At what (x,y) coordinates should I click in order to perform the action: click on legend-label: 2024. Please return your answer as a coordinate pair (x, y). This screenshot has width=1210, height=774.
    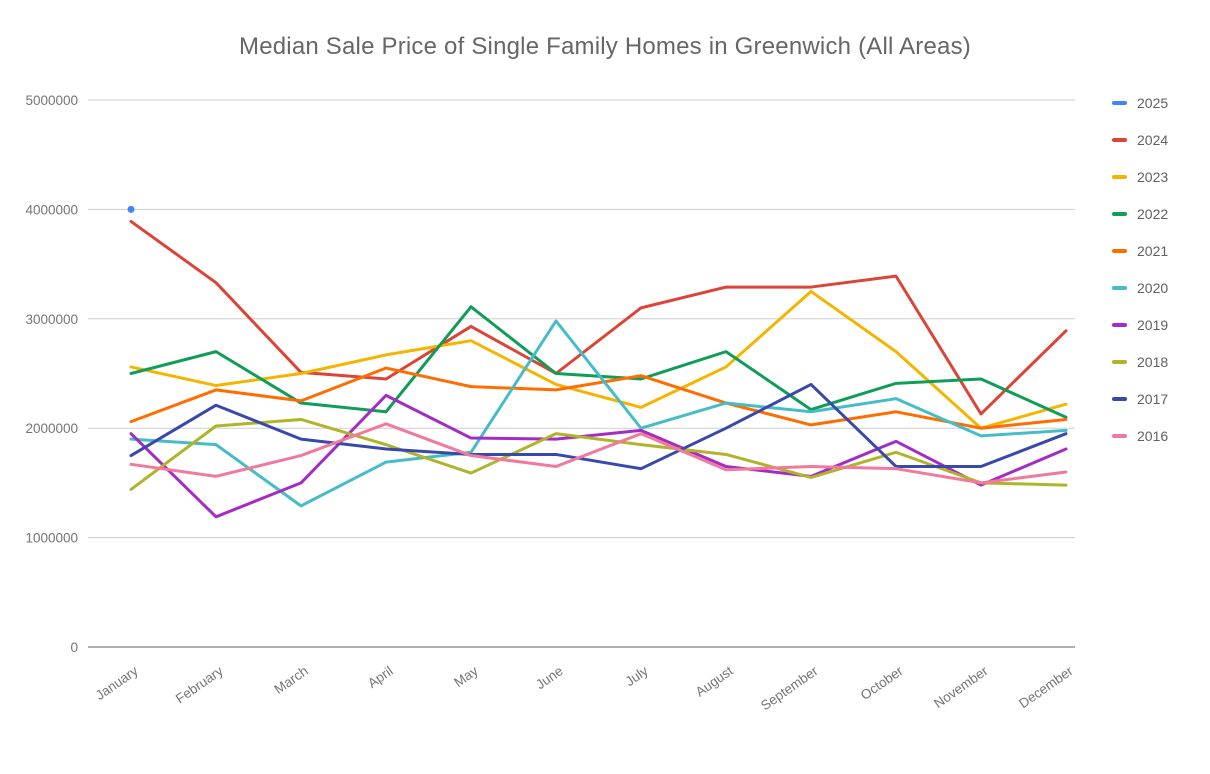
    Looking at the image, I should click on (1153, 140).